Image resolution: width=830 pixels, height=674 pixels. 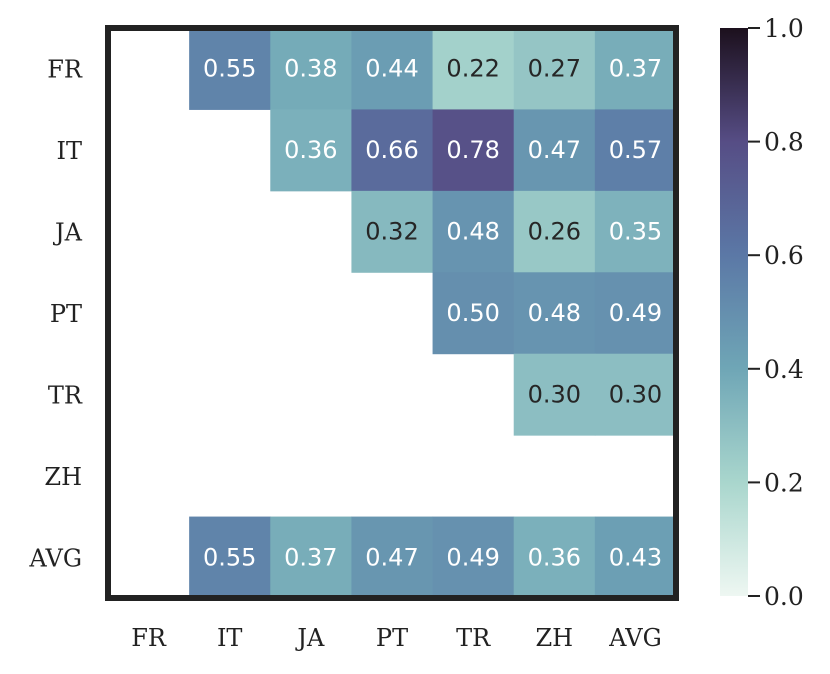 I want to click on heatmap-cell-pt-zh, so click(x=554, y=313).